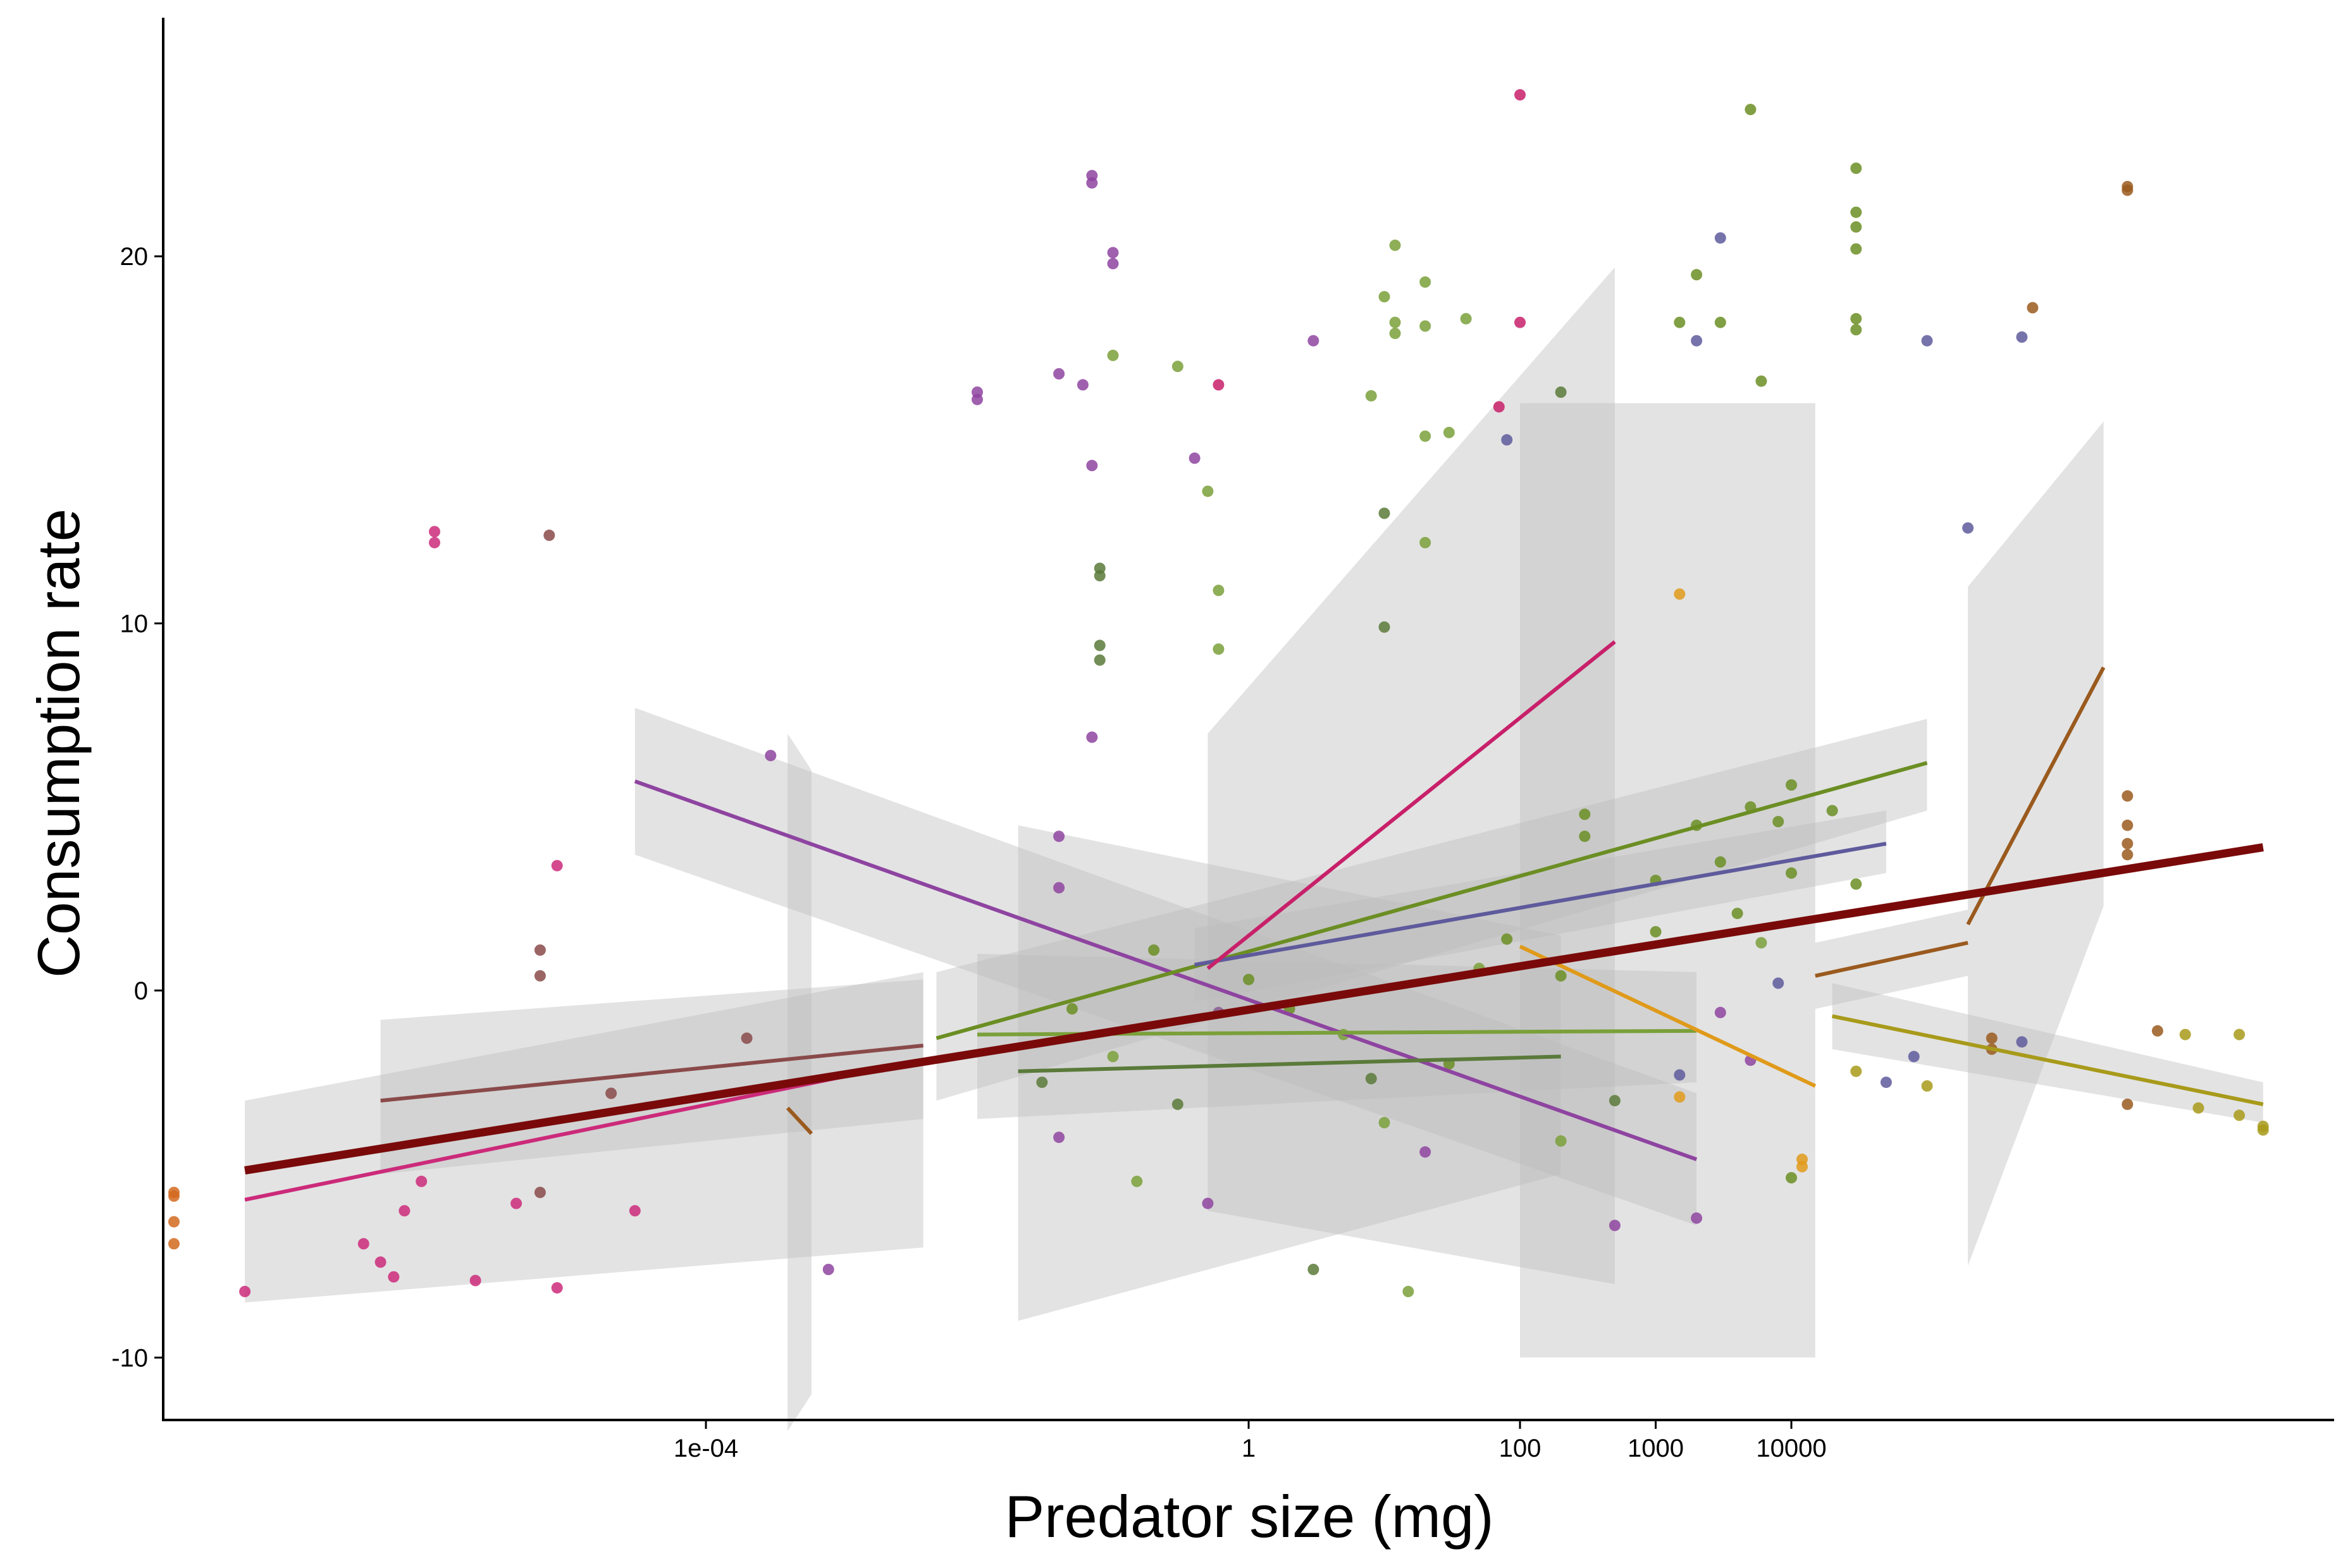  Describe the element at coordinates (141, 991) in the screenshot. I see `y-tick-label: 0` at that location.